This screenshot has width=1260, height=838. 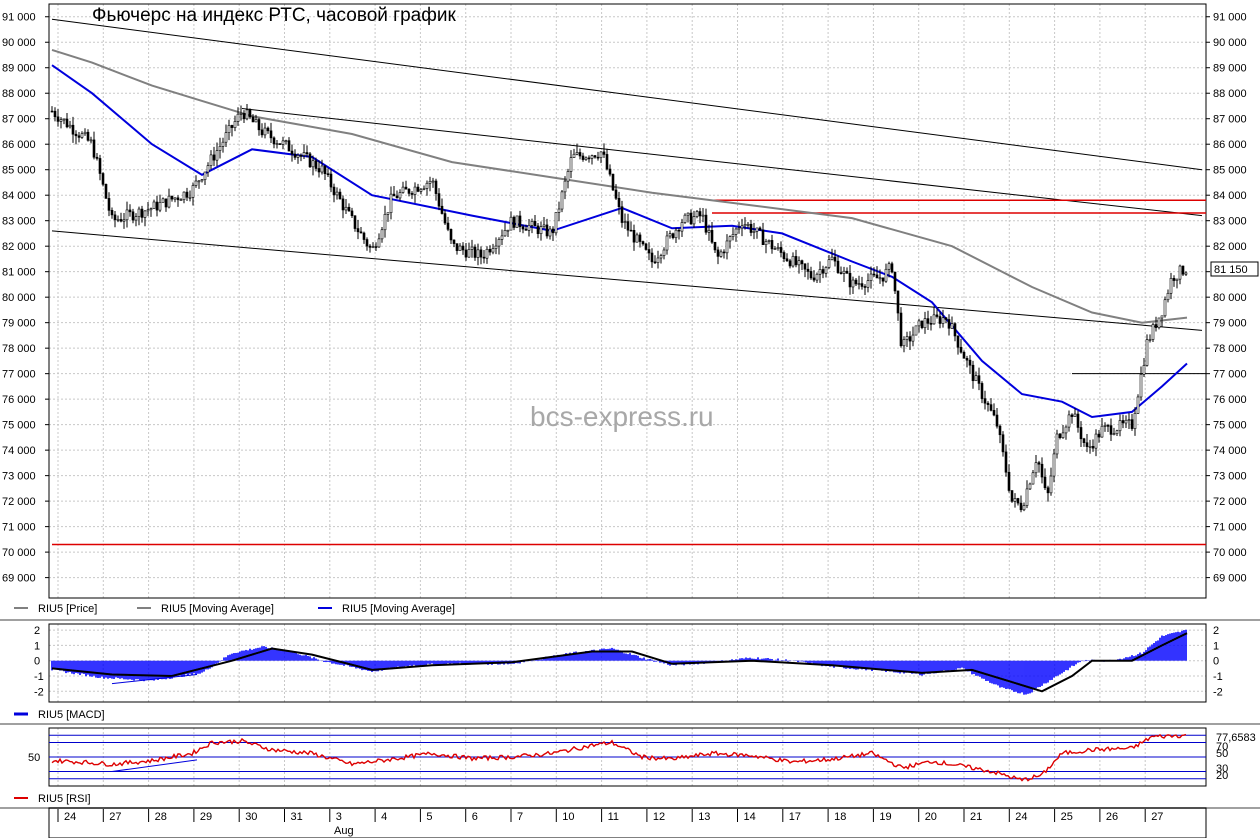 I want to click on price-tick-label-right: 72 000, so click(x=1230, y=502).